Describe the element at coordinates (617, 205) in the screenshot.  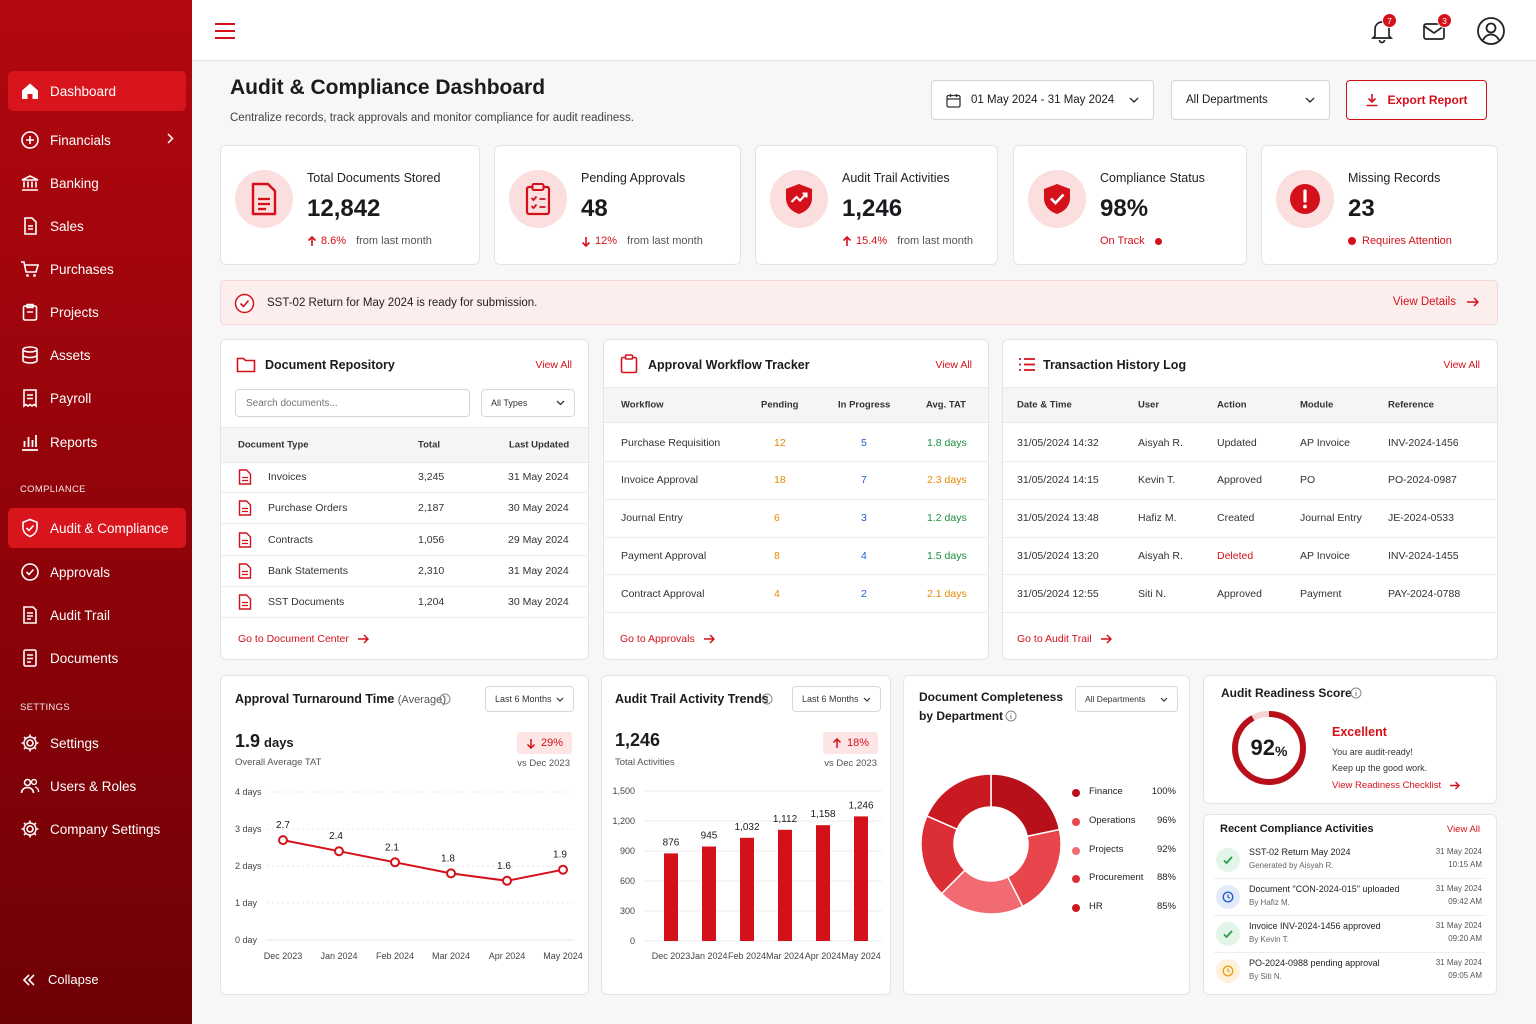
I see `kpi-card-pending-approvals: Pending Approvals 48 12% from last month` at that location.